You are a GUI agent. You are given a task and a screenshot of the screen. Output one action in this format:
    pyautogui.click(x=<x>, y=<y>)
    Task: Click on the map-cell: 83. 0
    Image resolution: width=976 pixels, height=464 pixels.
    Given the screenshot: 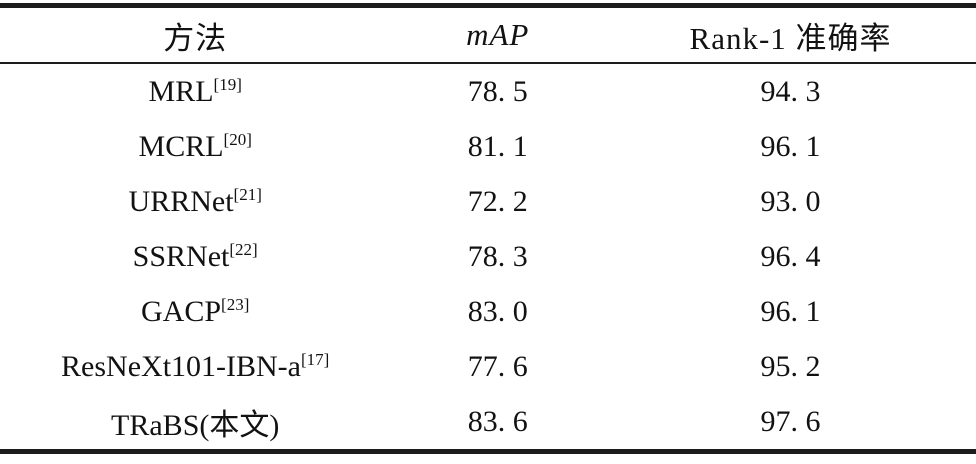 What is the action you would take?
    pyautogui.click(x=497, y=311)
    